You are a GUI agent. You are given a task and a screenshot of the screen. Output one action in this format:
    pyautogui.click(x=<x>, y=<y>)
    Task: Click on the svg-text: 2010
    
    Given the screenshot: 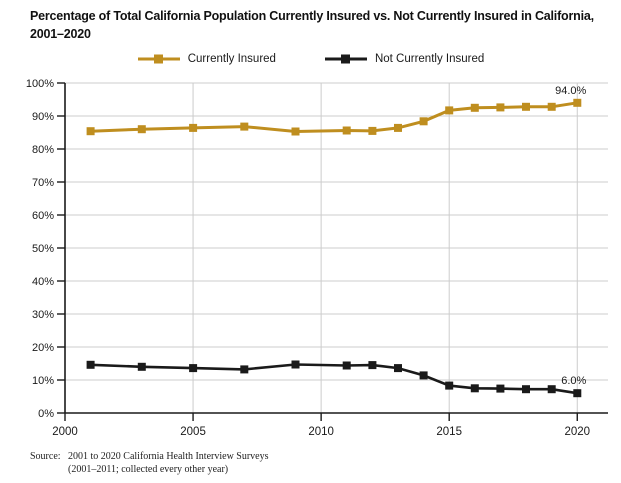 What is the action you would take?
    pyautogui.click(x=321, y=432)
    